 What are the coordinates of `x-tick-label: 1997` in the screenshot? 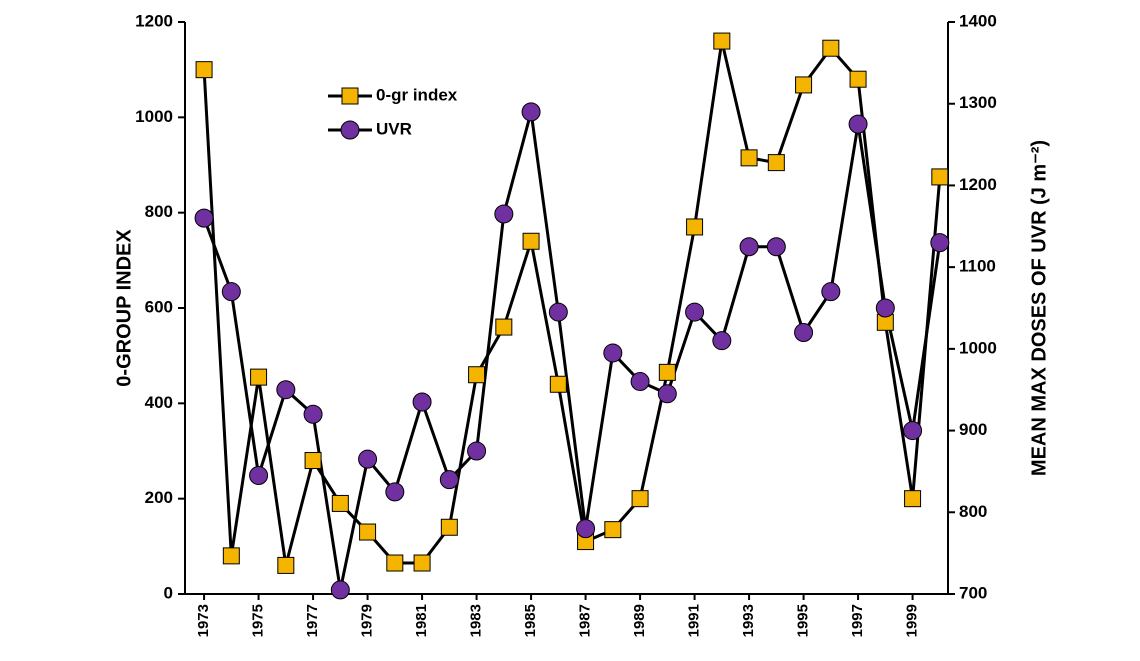 It's located at (857, 620).